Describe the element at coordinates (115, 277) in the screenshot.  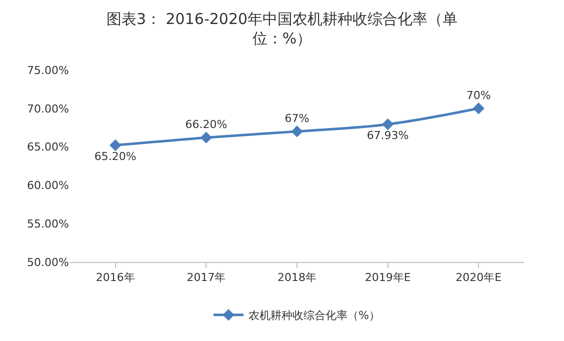
I see `x-tick-label: 2016年` at that location.